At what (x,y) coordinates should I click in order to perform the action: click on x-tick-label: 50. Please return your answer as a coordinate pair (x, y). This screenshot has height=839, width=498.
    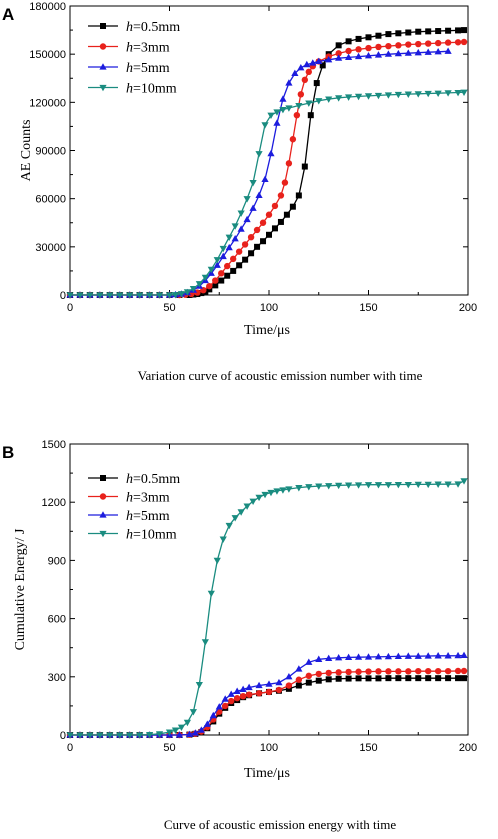
    Looking at the image, I should click on (169, 308).